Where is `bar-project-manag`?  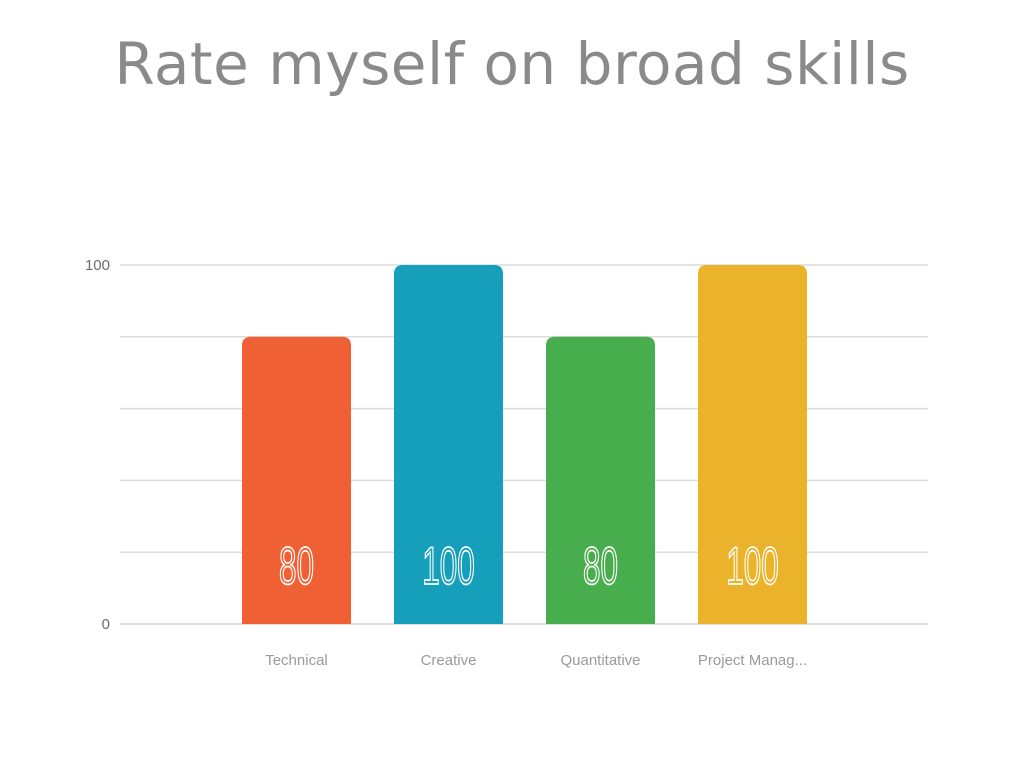 bar-project-manag is located at coordinates (752, 444).